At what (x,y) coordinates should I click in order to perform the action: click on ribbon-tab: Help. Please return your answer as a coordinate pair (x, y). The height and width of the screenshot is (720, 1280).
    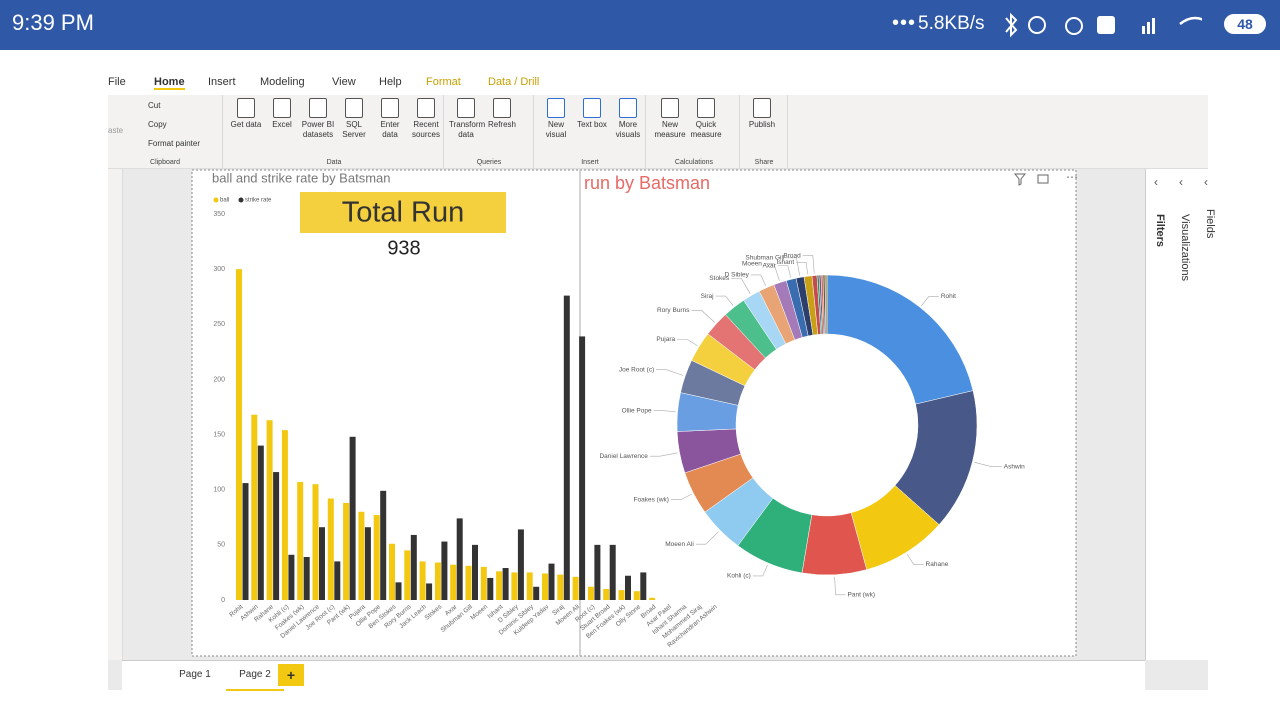
    Looking at the image, I should click on (390, 82).